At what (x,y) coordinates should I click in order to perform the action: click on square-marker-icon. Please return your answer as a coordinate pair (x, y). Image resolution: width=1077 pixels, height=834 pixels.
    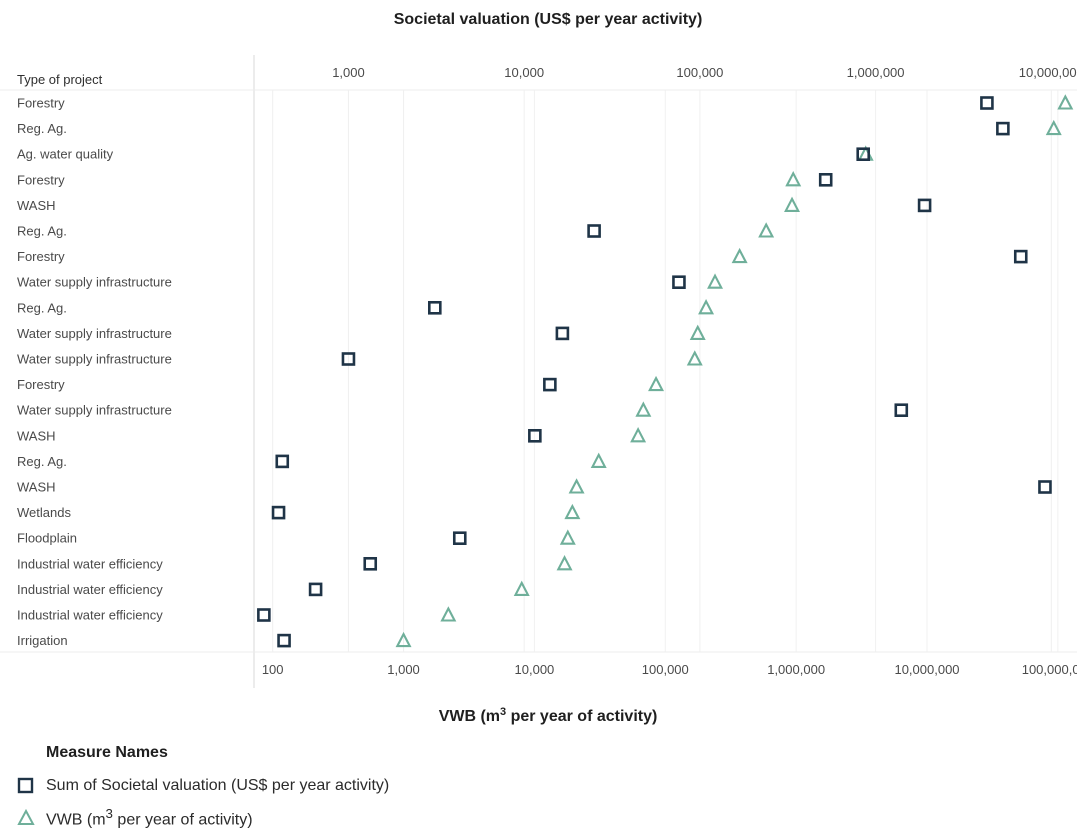
    Looking at the image, I should click on (25, 785).